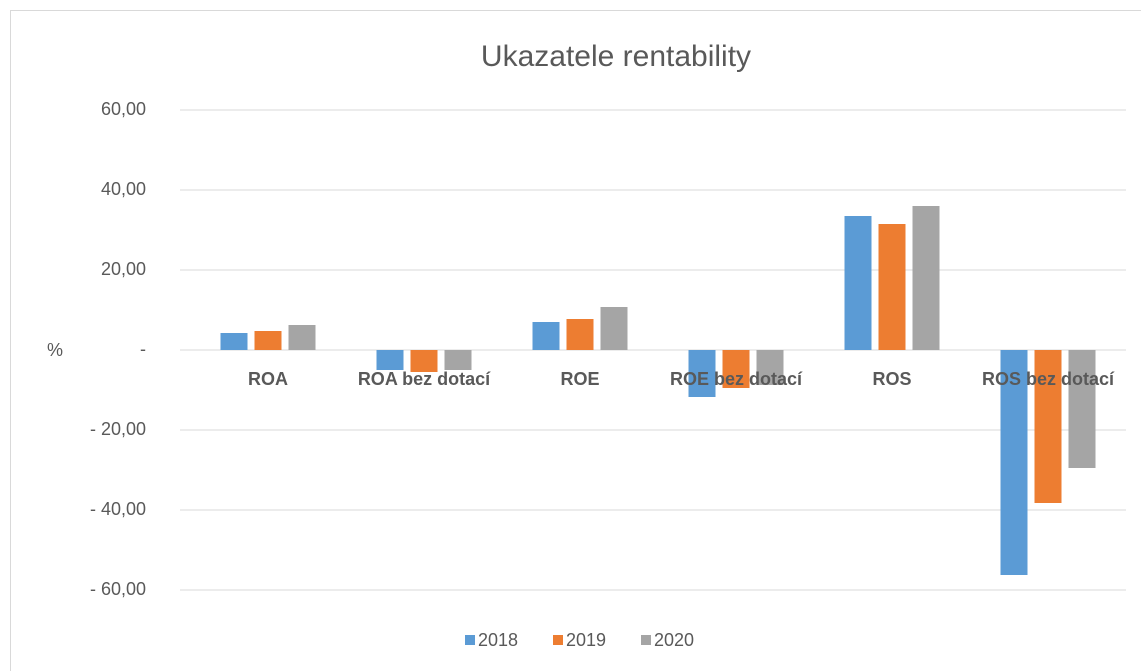  Describe the element at coordinates (674, 640) in the screenshot. I see `legend-label: 2020` at that location.